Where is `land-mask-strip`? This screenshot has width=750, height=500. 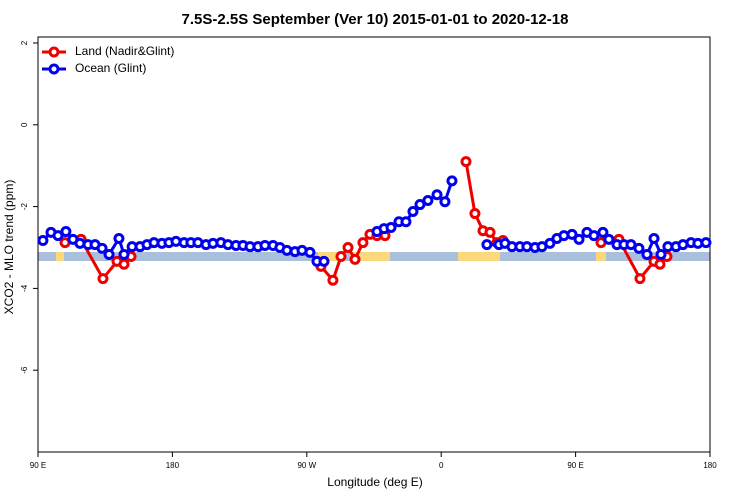
land-mask-strip is located at coordinates (374, 256).